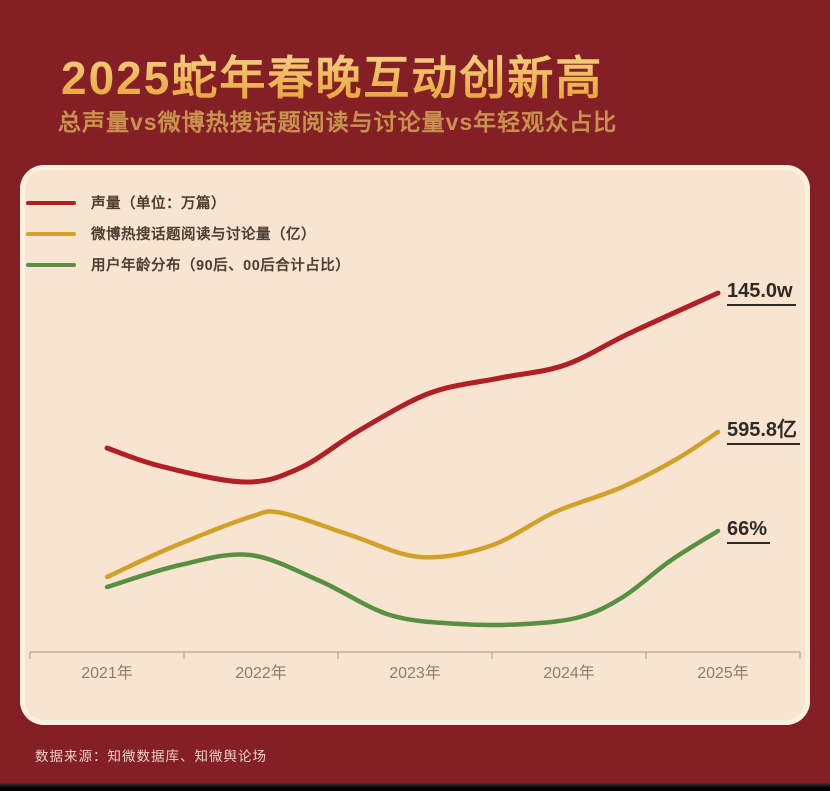 The height and width of the screenshot is (791, 830). What do you see at coordinates (51, 202) in the screenshot?
I see `legend-line-red-icon` at bounding box center [51, 202].